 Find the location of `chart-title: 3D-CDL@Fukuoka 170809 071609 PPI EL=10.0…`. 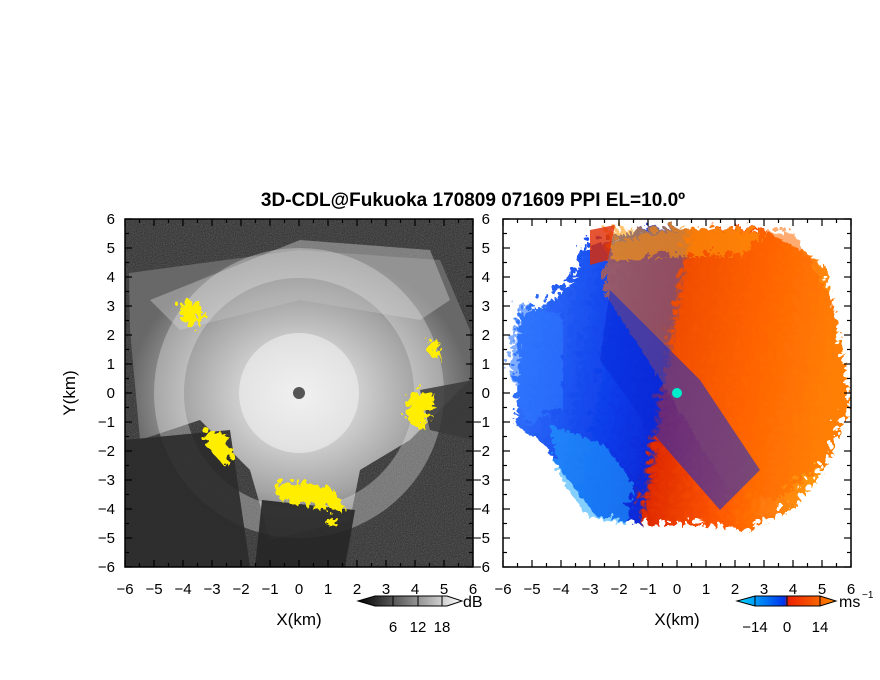

chart-title: 3D-CDL@Fukuoka 170809 071609 PPI EL=10.0… is located at coordinates (473, 200).